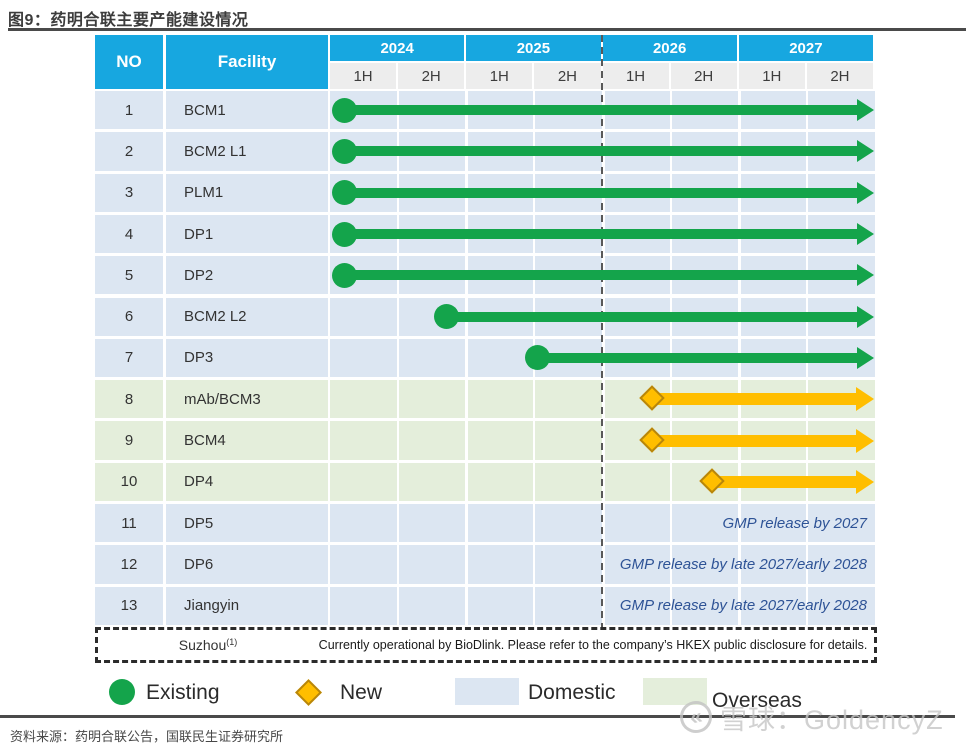 The image size is (974, 750). I want to click on source-text: 资料来源：药明合联公告，国联民生证券研究所, so click(147, 736).